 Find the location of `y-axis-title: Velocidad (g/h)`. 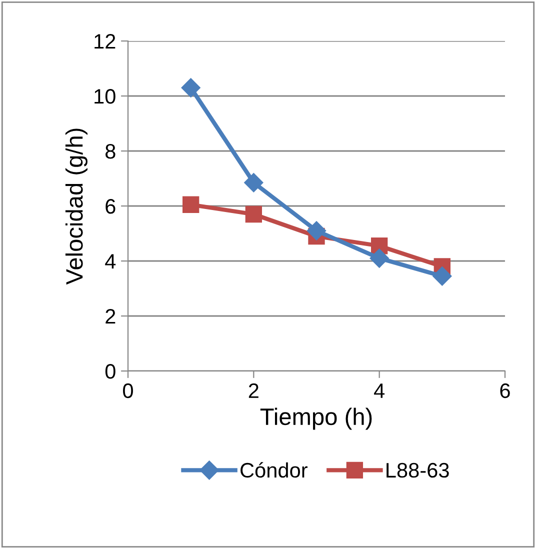

y-axis-title: Velocidad (g/h) is located at coordinates (76, 206).